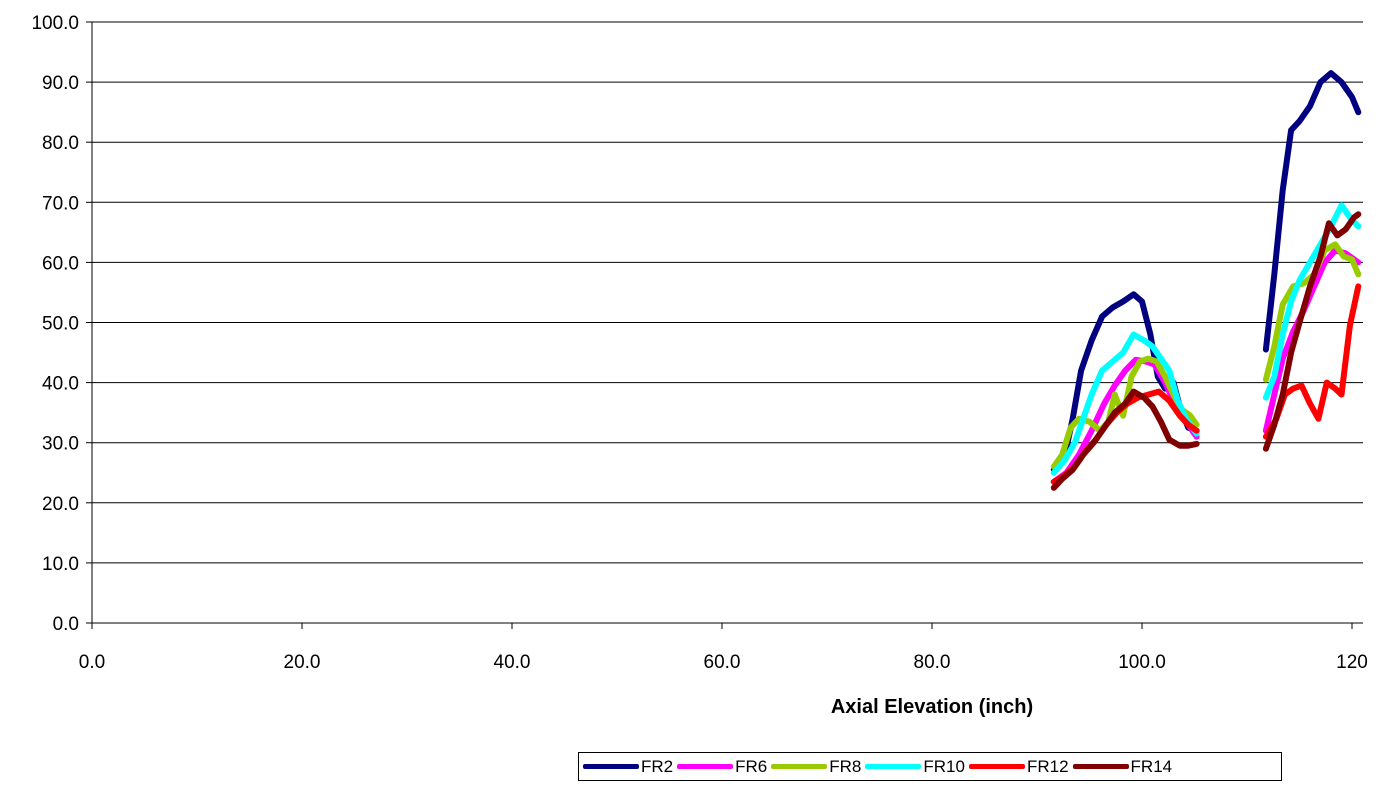 Image resolution: width=1381 pixels, height=786 pixels. I want to click on x-tick-label: 60.0, so click(722, 662).